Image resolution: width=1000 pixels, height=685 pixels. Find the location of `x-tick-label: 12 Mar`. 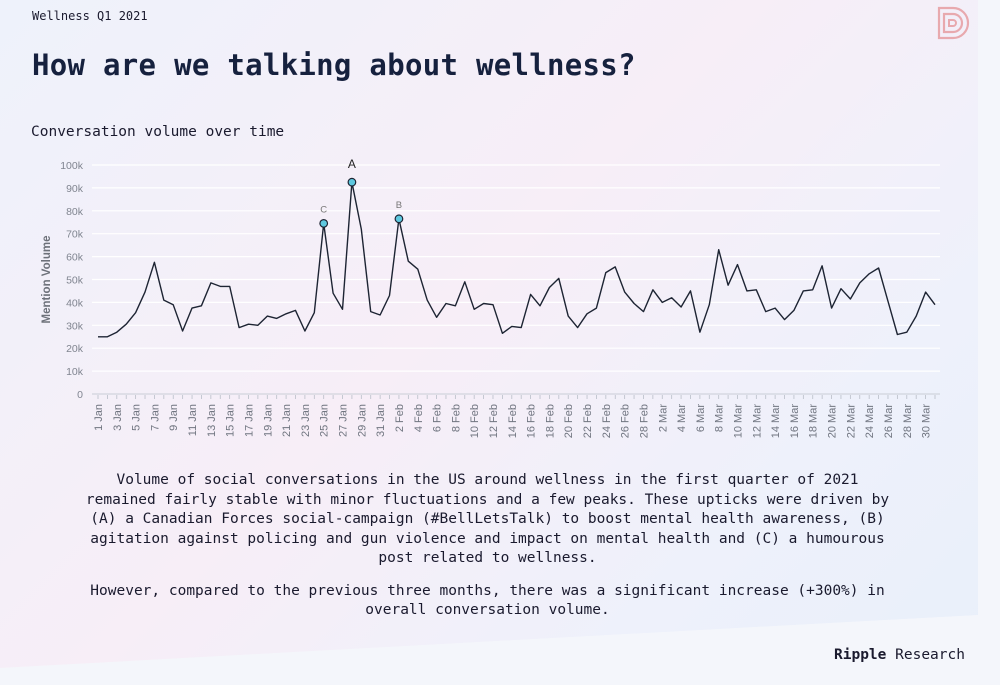

x-tick-label: 12 Mar is located at coordinates (757, 421).